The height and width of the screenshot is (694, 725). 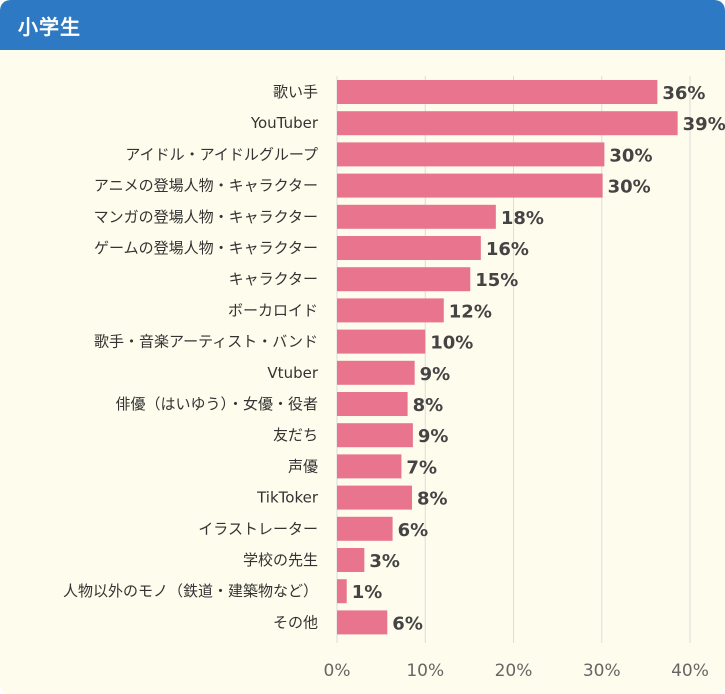 I want to click on value-label: 36%, so click(x=683, y=93).